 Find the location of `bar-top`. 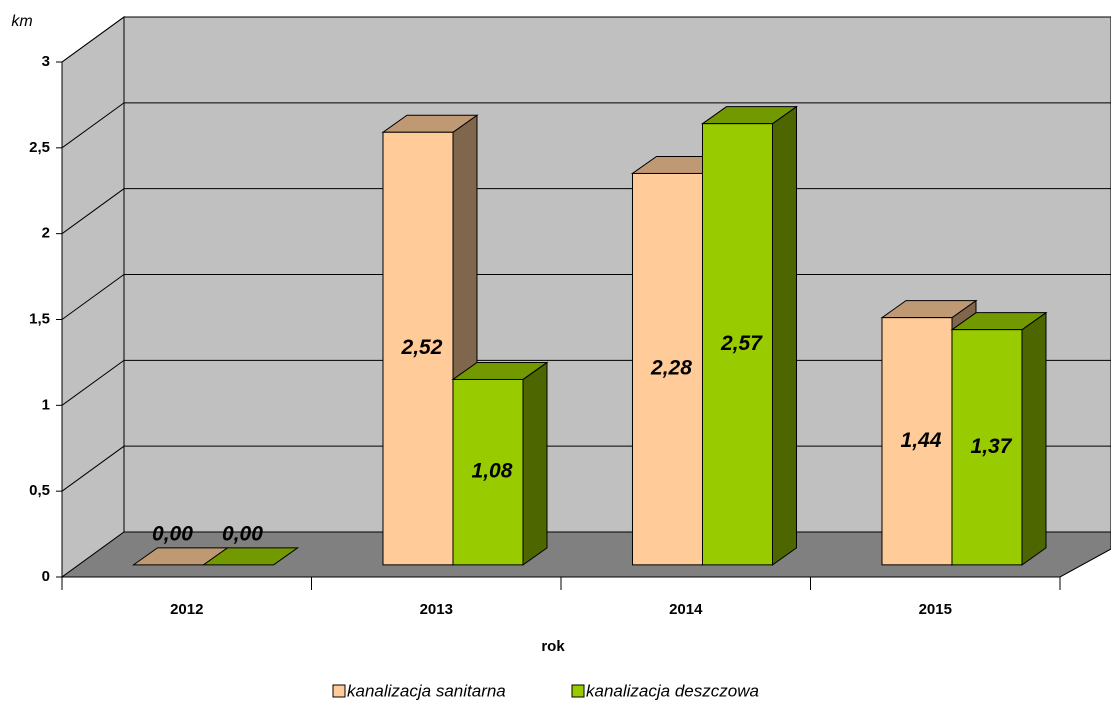

bar-top is located at coordinates (250, 556).